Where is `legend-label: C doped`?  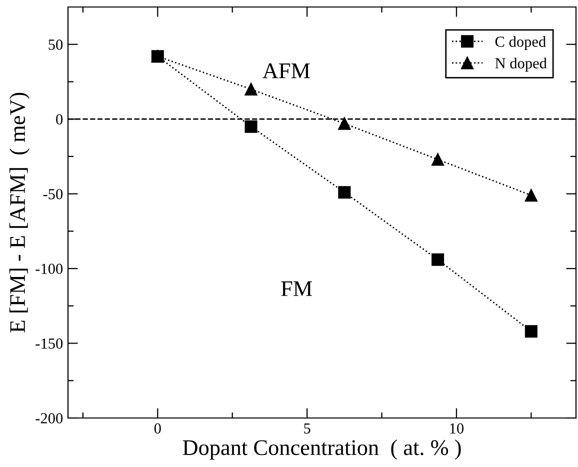 legend-label: C doped is located at coordinates (520, 43).